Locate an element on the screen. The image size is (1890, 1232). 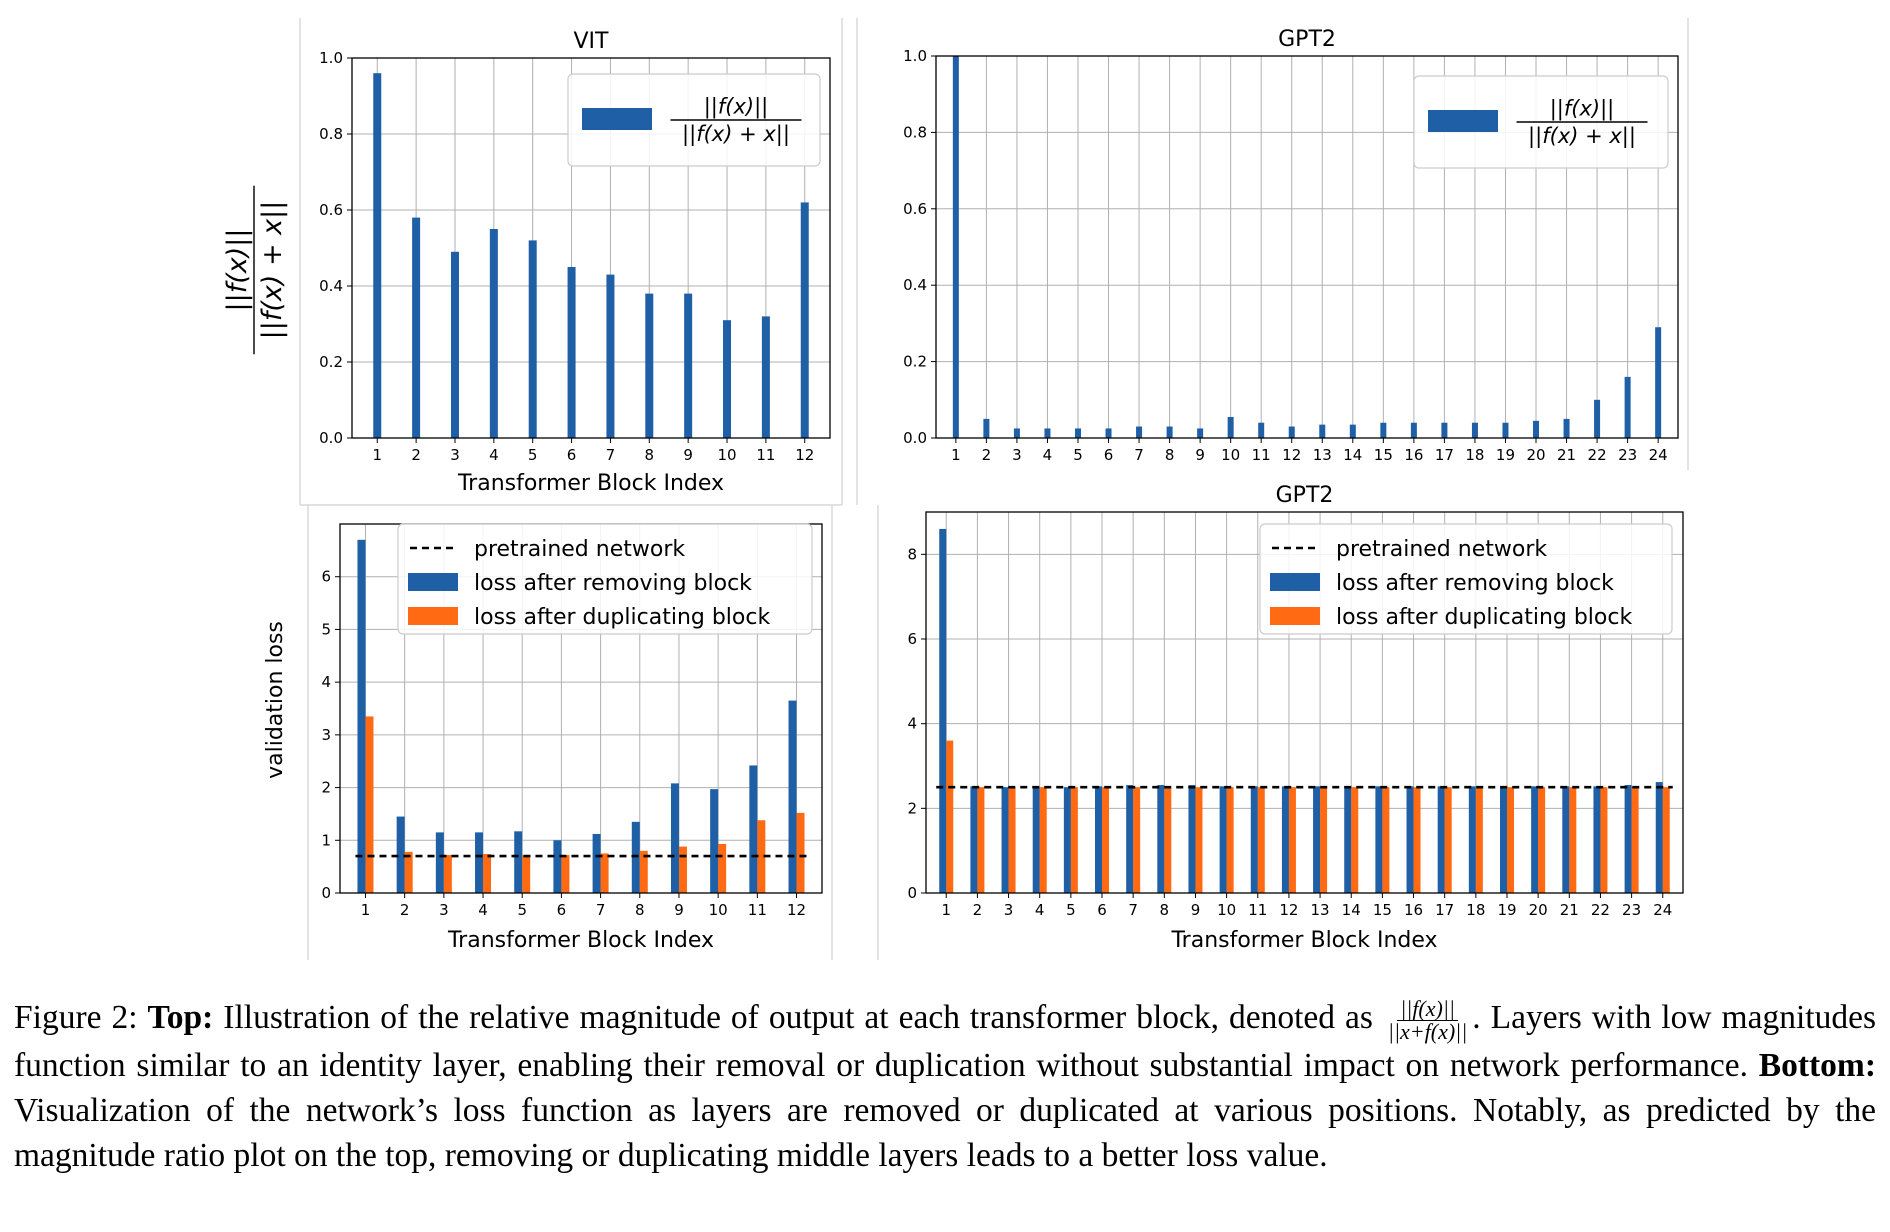
y-axis-label-fraction: ||f(x)|| ||f(x) + x|| is located at coordinates (255, 270).